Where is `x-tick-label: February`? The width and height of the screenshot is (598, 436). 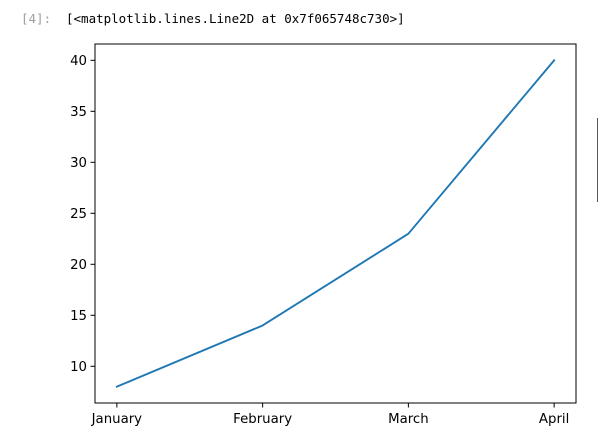
x-tick-label: February is located at coordinates (262, 419).